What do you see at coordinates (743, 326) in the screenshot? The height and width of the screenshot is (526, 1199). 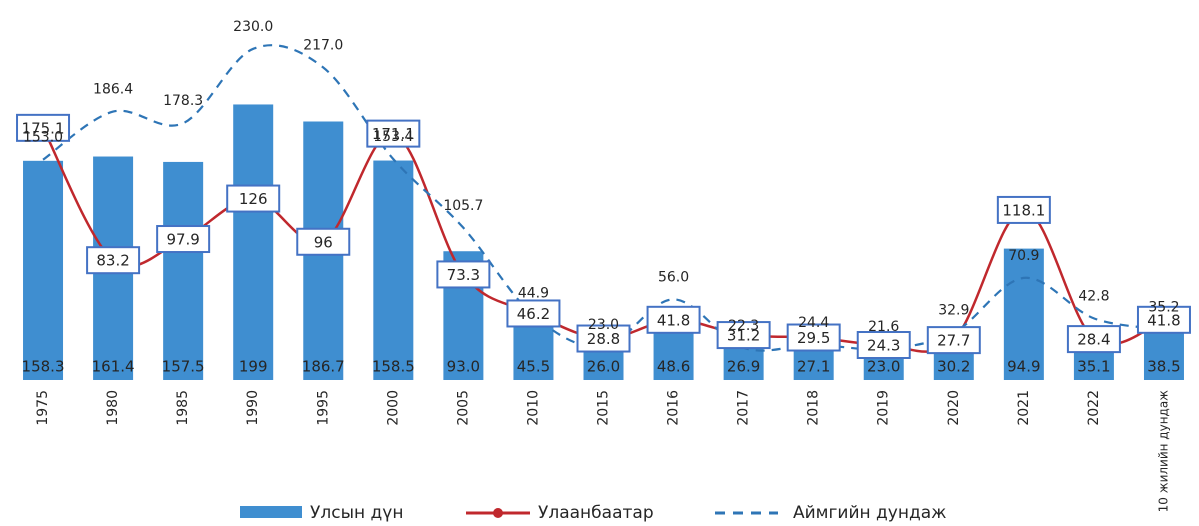 I see `dashed-label: 22.3` at bounding box center [743, 326].